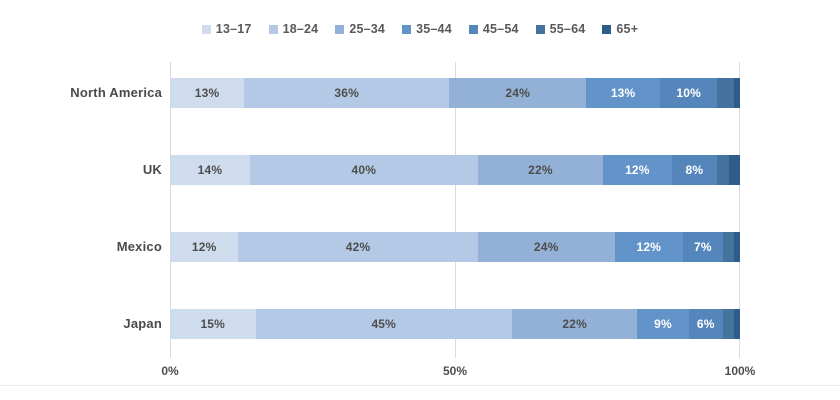 The height and width of the screenshot is (400, 840). Describe the element at coordinates (116, 92) in the screenshot. I see `category-label: North America` at that location.